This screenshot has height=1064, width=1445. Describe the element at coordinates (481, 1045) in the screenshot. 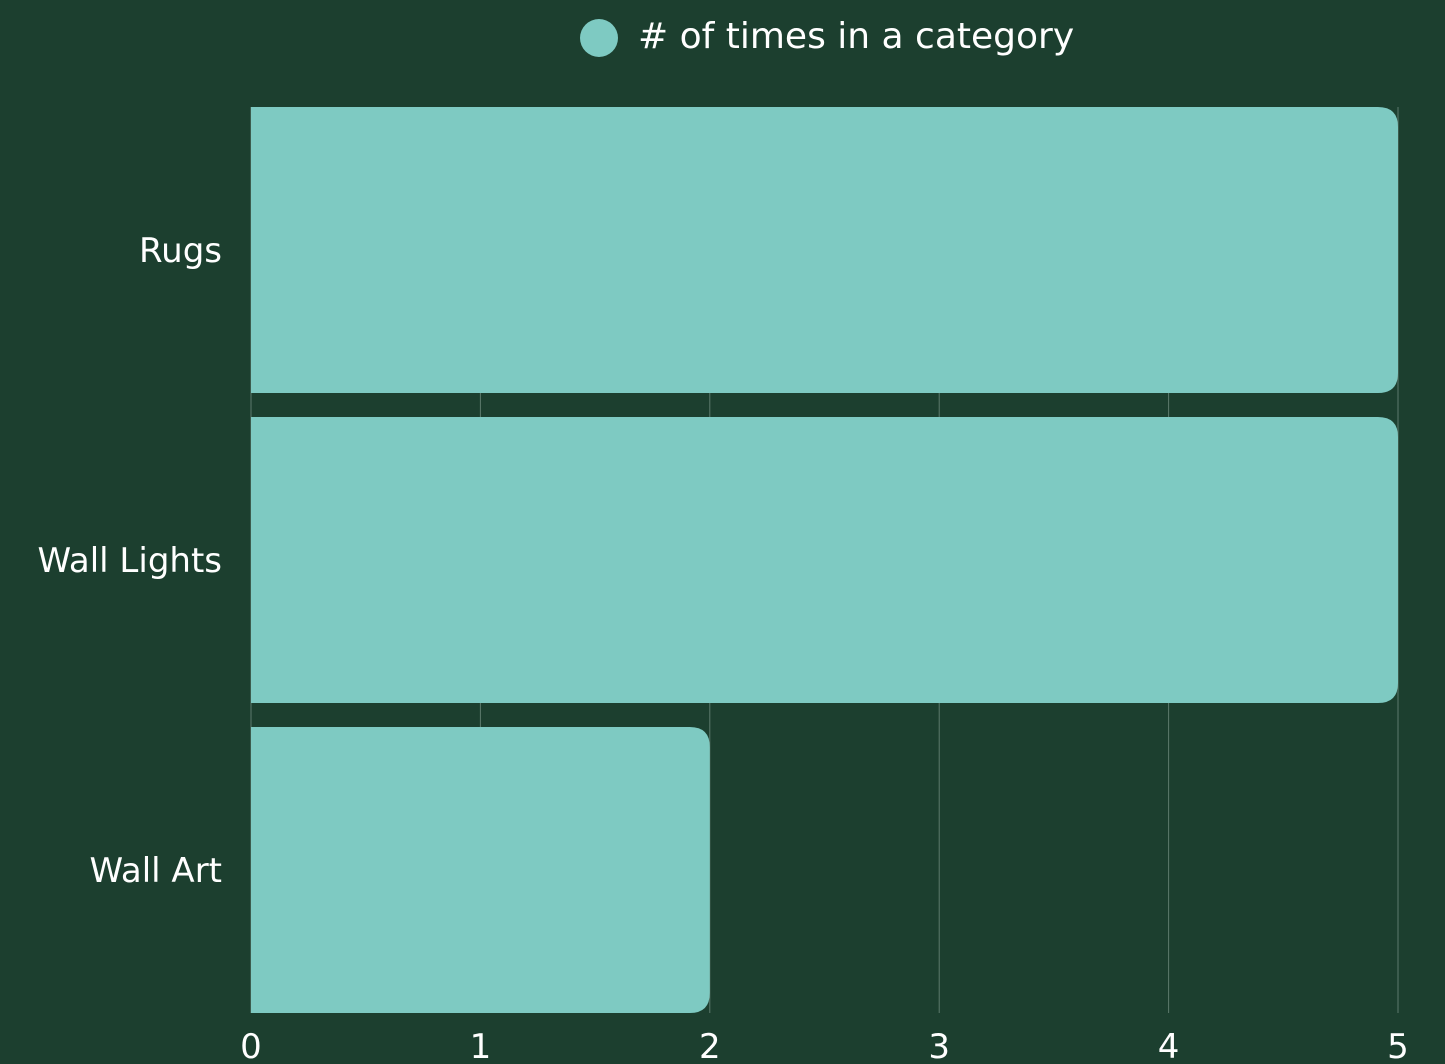

I see `x-tick-label: 1` at that location.